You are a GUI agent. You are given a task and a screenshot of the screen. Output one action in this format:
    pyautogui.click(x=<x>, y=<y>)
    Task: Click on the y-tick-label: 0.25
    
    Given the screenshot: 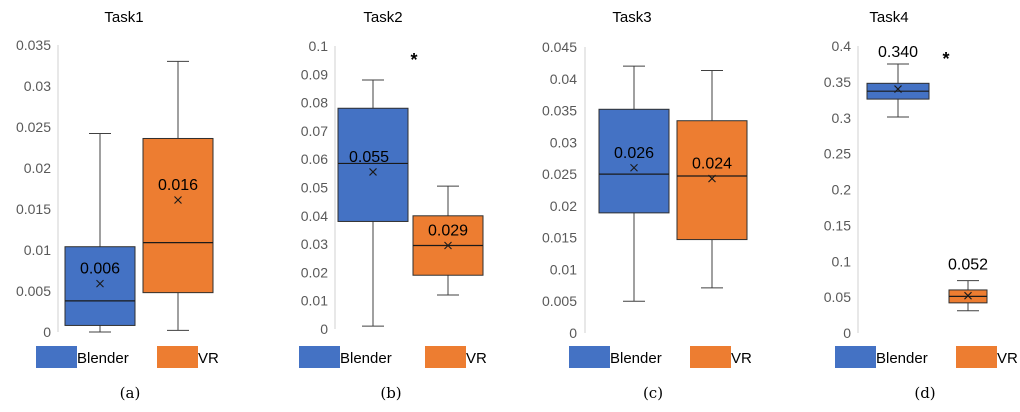 What is the action you would take?
    pyautogui.click(x=837, y=154)
    